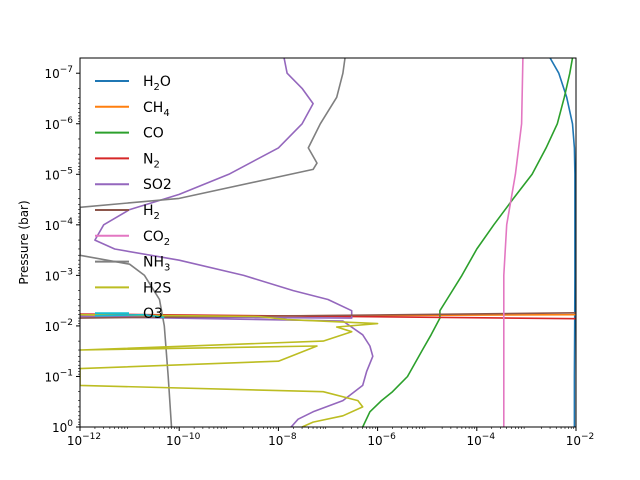  What do you see at coordinates (62, 250) in the screenshot?
I see `y-axis: 10⁰ 10⁻¹ 10⁻² 10⁻³ 10⁻⁴ 10⁻⁵ 10⁻⁶ 10⁻⁷` at bounding box center [62, 250].